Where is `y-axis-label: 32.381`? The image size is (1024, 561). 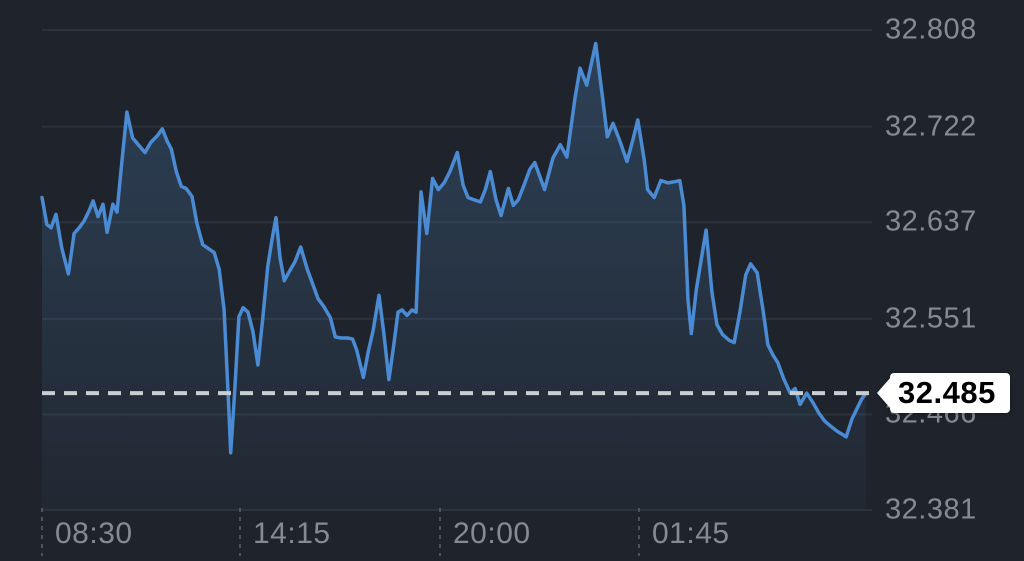 y-axis-label: 32.381 is located at coordinates (931, 509).